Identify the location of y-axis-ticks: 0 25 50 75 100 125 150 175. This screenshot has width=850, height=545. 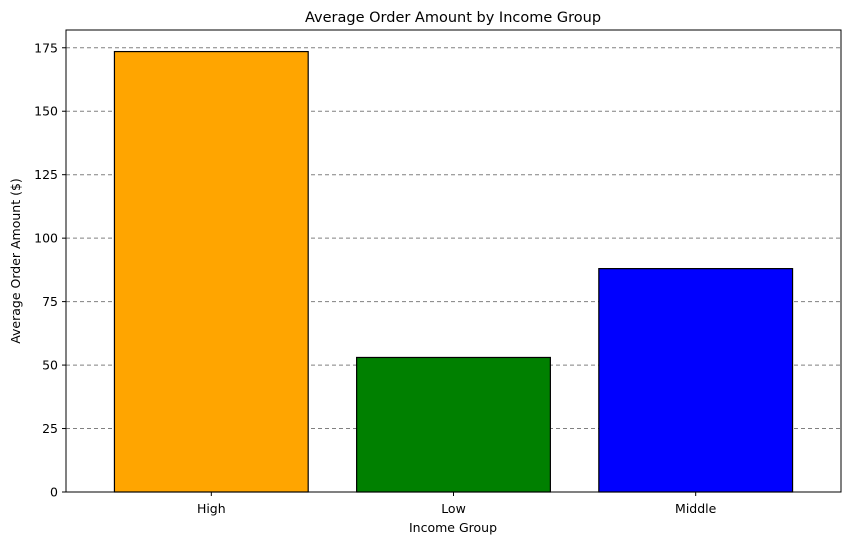
(50, 270).